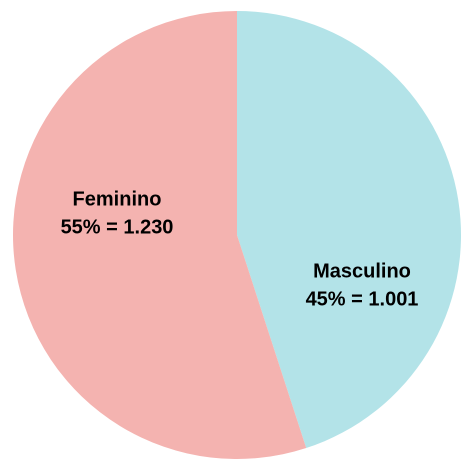 The height and width of the screenshot is (461, 464). What do you see at coordinates (117, 199) in the screenshot?
I see `slice-label: Feminino` at bounding box center [117, 199].